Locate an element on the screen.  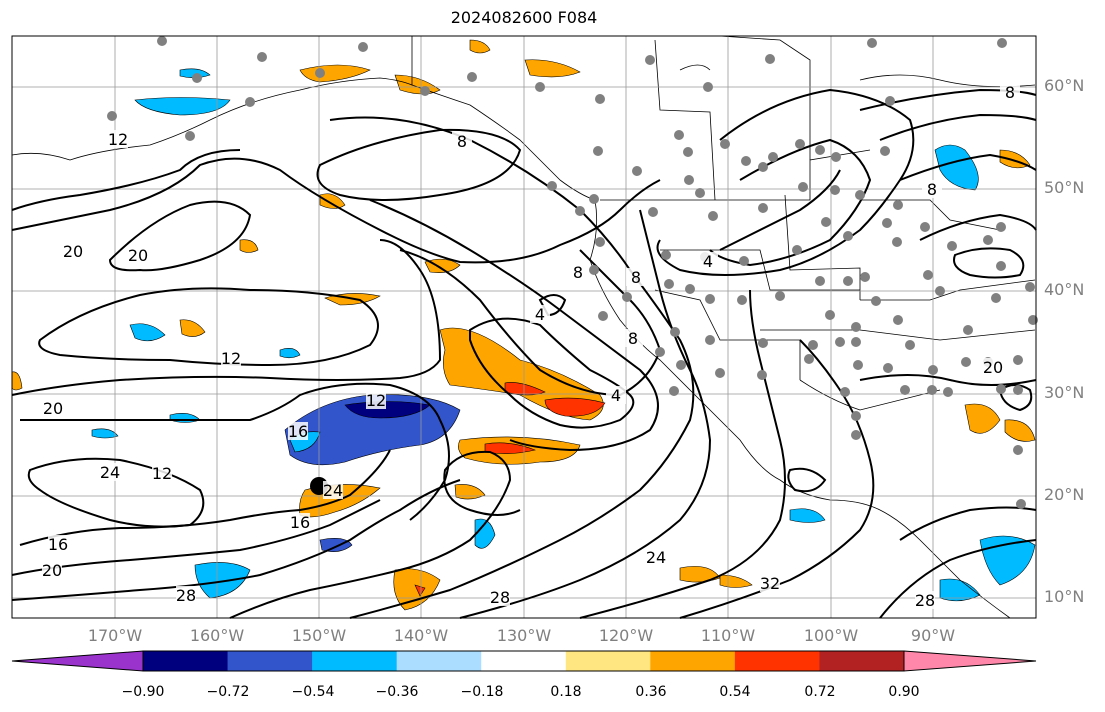
colorbar-label: 0.18 is located at coordinates (566, 692).